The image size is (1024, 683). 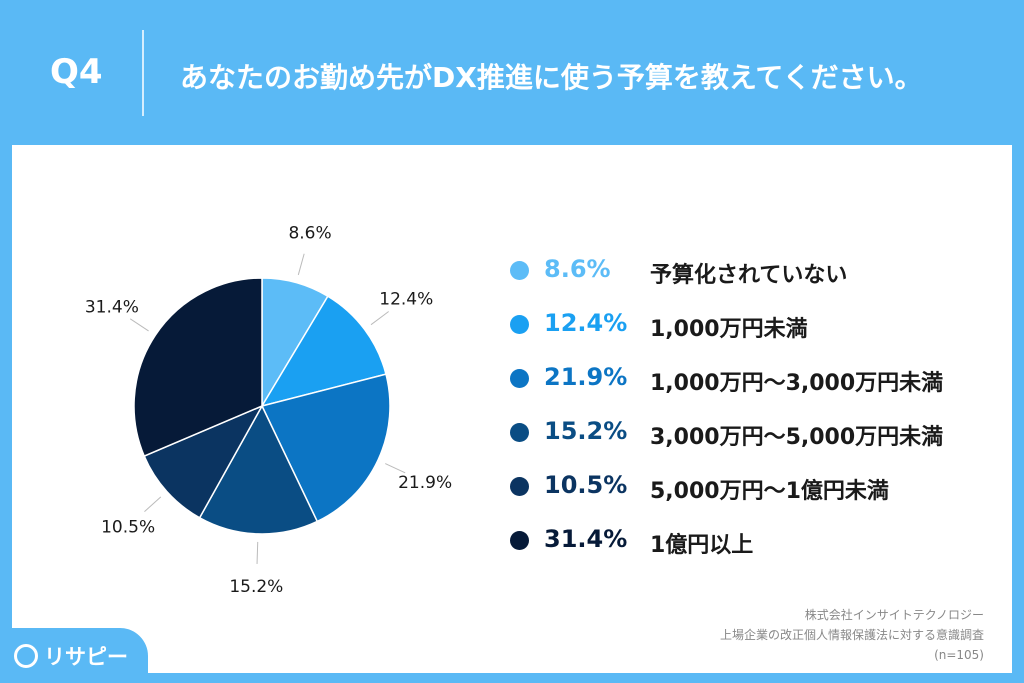 I want to click on slice-label: 10.5%, so click(x=128, y=527).